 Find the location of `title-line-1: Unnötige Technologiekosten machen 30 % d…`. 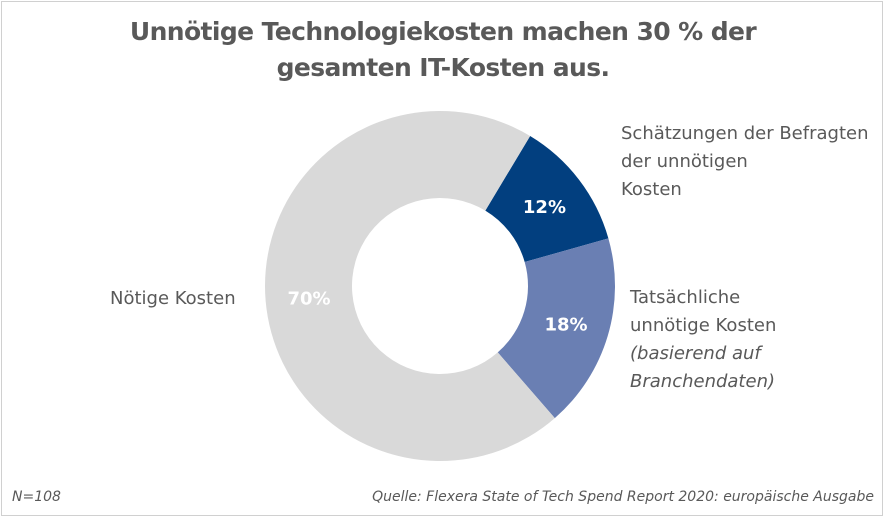

title-line-1: Unnötige Technologiekosten machen 30 % d… is located at coordinates (443, 31).